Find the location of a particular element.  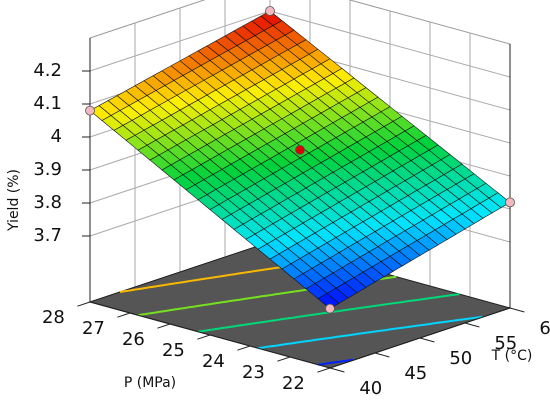

x-tick-label: 23 is located at coordinates (253, 372).